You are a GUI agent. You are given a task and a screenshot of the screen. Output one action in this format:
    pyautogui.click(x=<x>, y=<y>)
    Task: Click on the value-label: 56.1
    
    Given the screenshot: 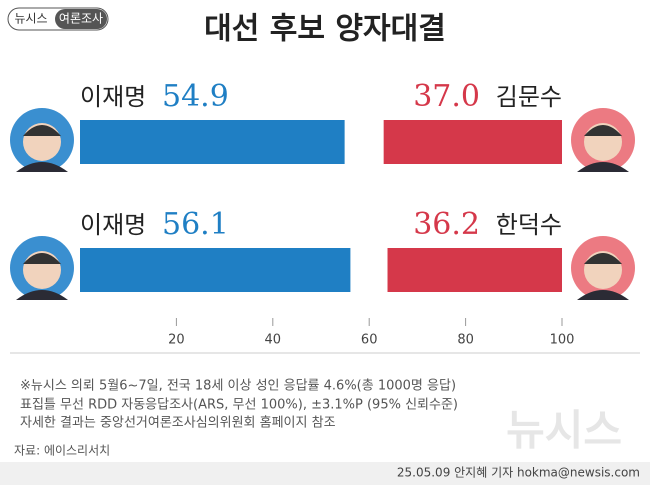 What is the action you would take?
    pyautogui.click(x=195, y=224)
    